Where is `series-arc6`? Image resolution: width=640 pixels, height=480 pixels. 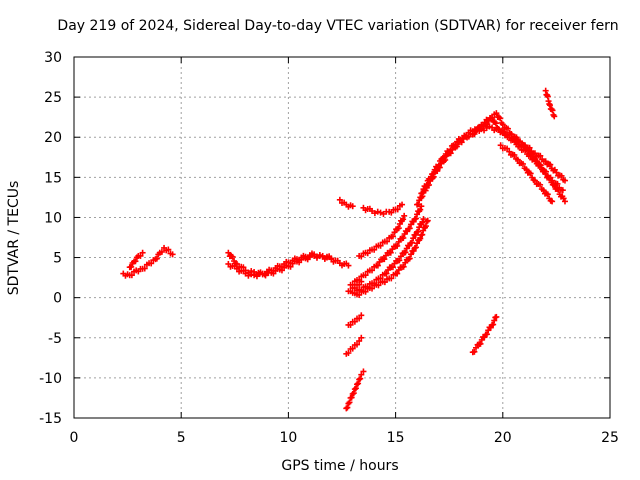
series-arc6 is located at coordinates (386, 245).